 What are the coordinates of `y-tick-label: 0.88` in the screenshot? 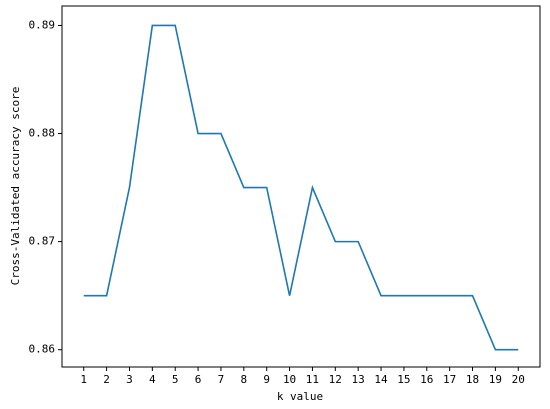 It's located at (42, 133).